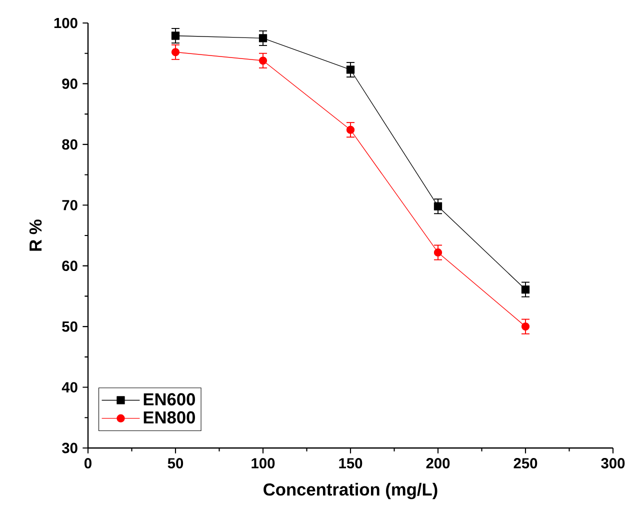 The image size is (628, 517). Describe the element at coordinates (70, 387) in the screenshot. I see `y-tick-label: 40` at that location.